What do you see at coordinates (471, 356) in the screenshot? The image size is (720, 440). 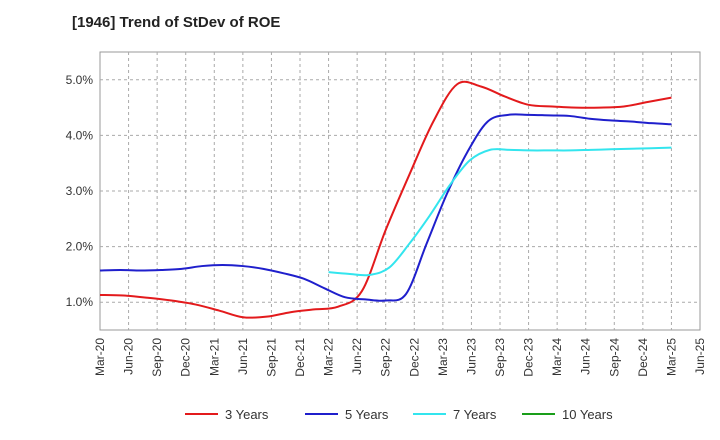 I see `x-tick-label: Jun-23` at bounding box center [471, 356].